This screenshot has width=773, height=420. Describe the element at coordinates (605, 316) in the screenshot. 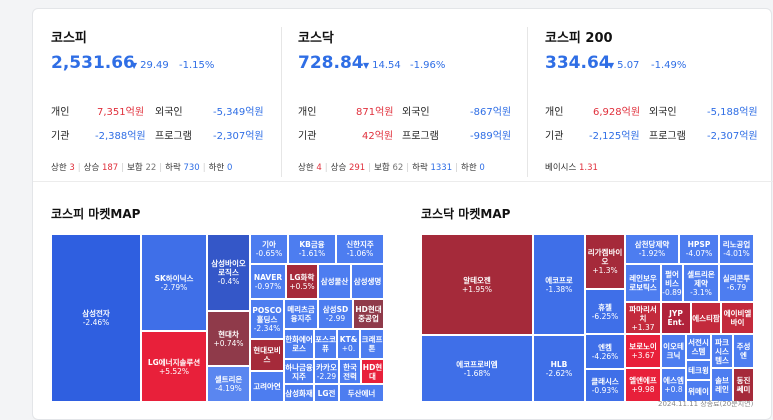

I see `stock-change: -6.25%` at that location.